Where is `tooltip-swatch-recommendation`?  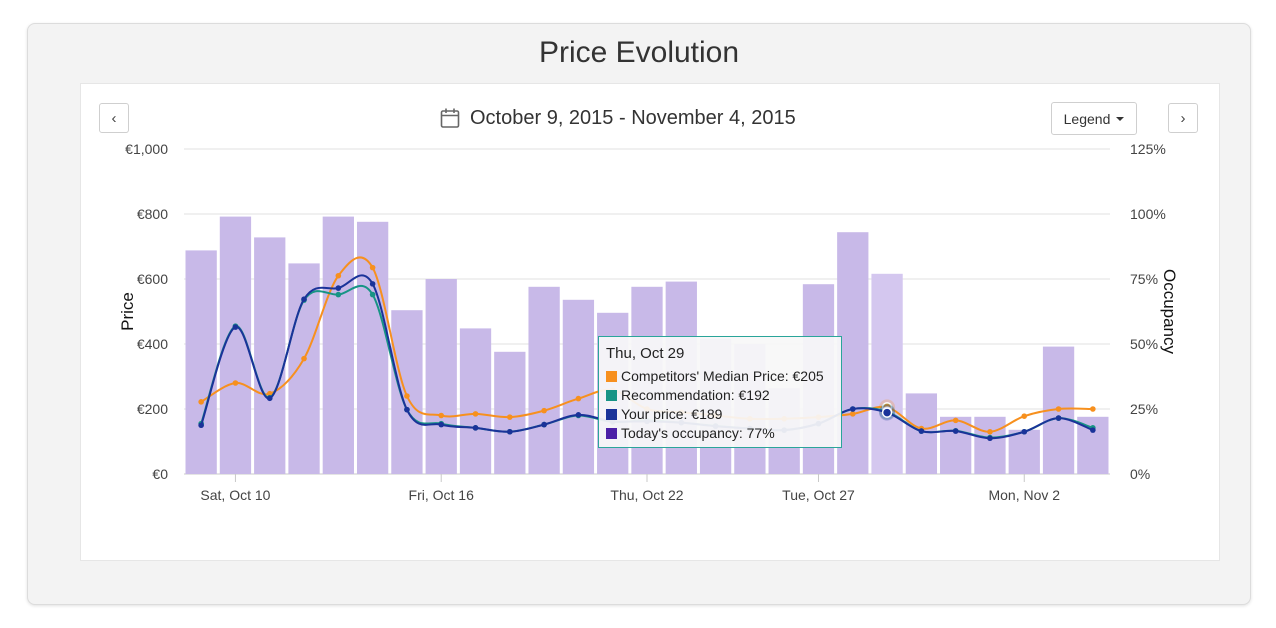 tooltip-swatch-recommendation is located at coordinates (611, 395).